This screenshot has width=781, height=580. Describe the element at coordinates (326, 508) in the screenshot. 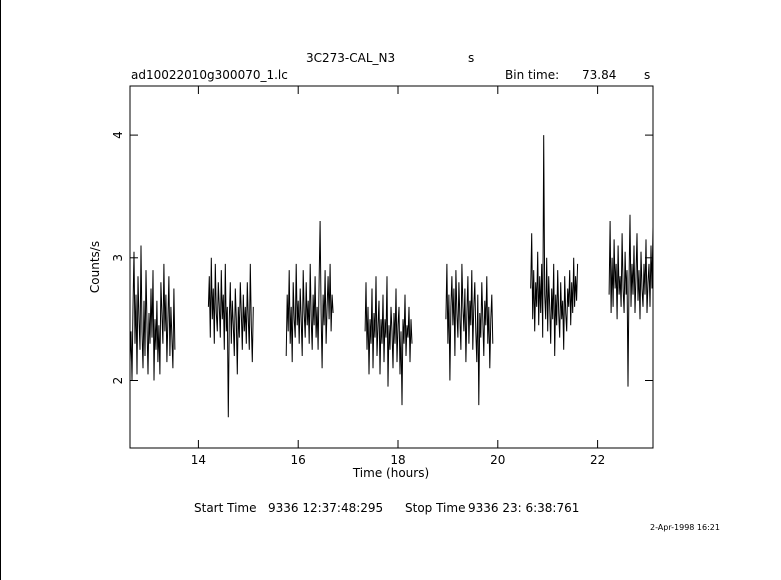

I see `start-time-value: 9336 12:37:48:295` at that location.